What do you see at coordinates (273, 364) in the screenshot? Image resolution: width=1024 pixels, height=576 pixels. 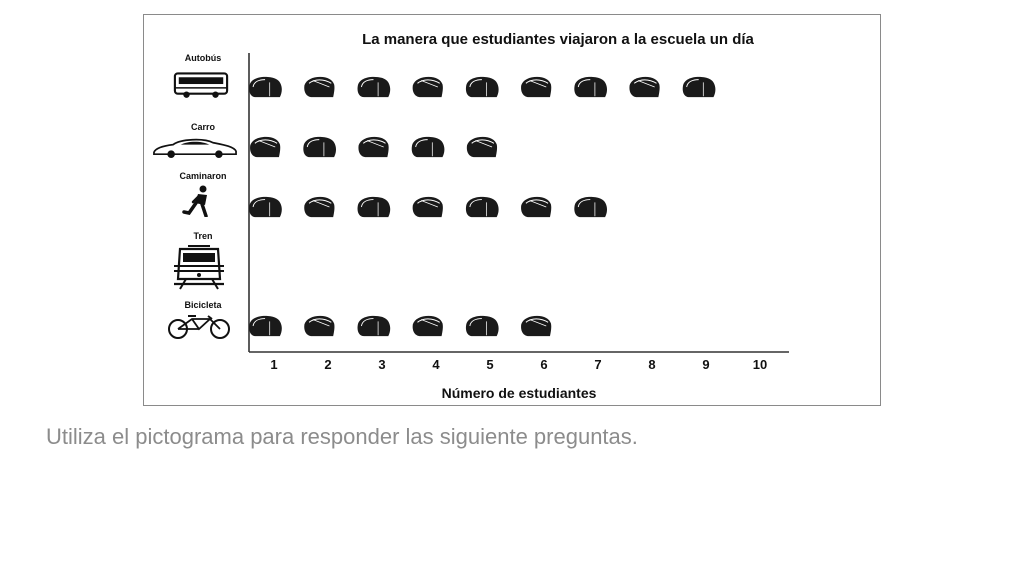 I see `x-tick-label: 1` at bounding box center [273, 364].